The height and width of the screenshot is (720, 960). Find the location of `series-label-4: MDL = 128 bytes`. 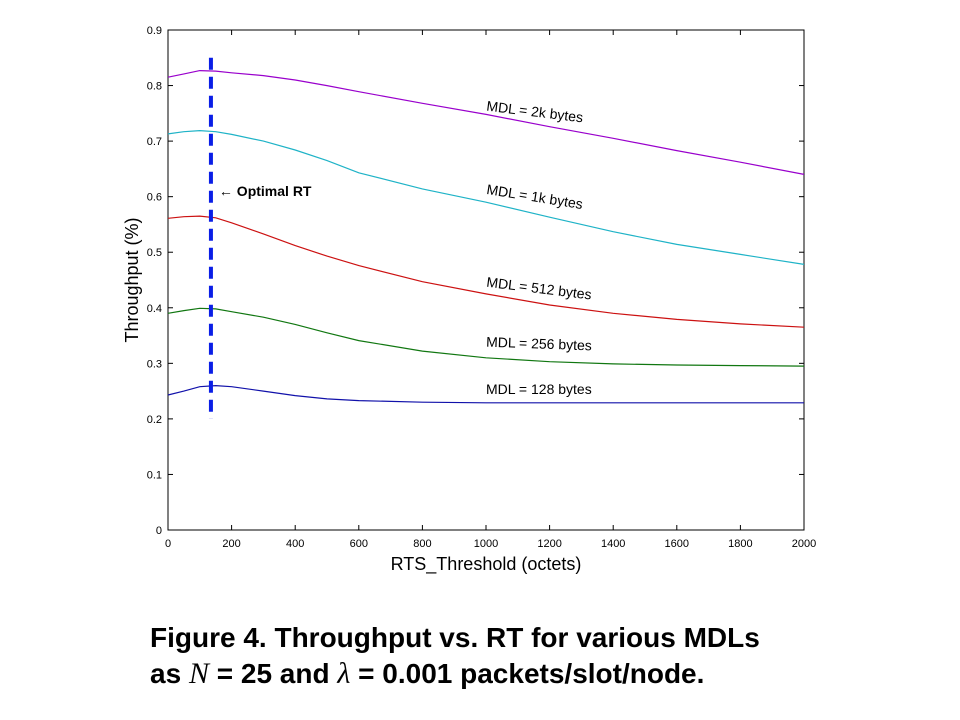

series-label-4: MDL = 128 bytes is located at coordinates (539, 389).